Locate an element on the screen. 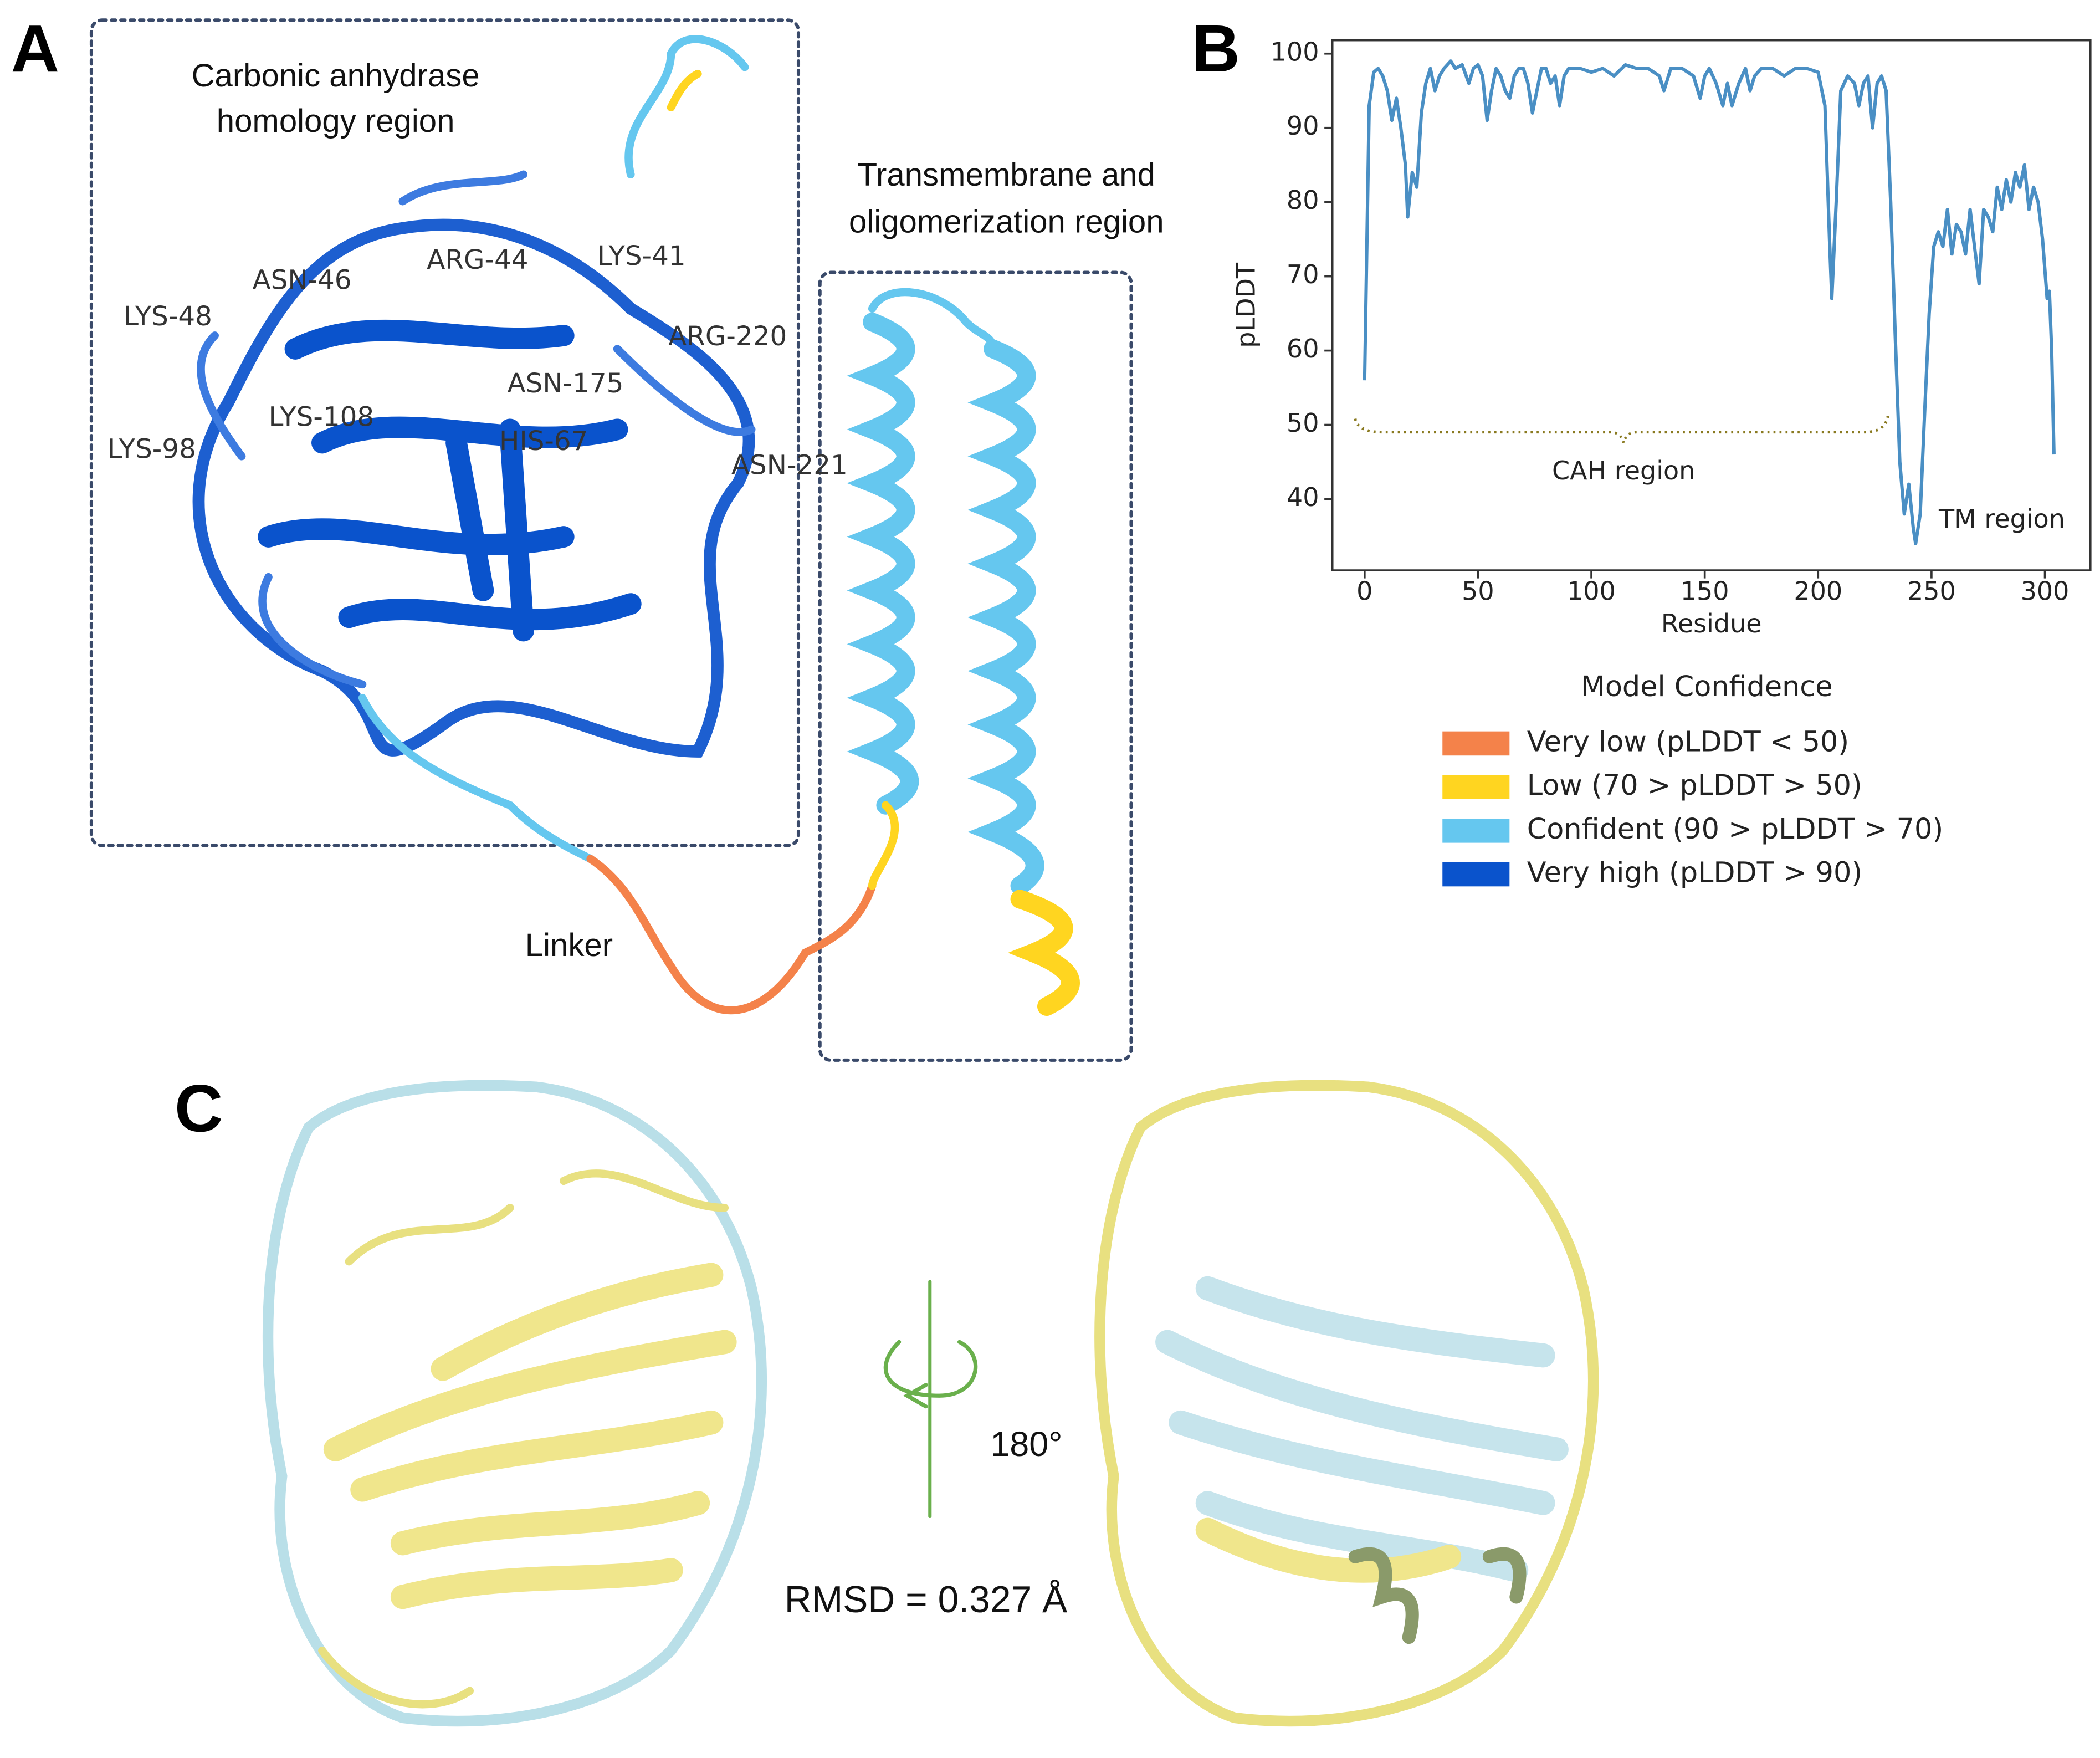 This screenshot has width=2100, height=1758. region-title: oligomerization region is located at coordinates (1007, 222).